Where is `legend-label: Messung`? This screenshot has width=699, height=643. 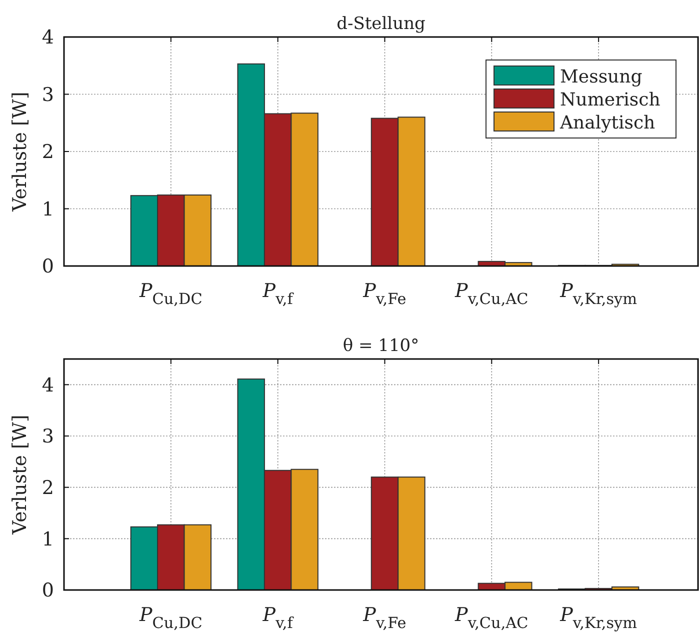
legend-label: Messung is located at coordinates (601, 77).